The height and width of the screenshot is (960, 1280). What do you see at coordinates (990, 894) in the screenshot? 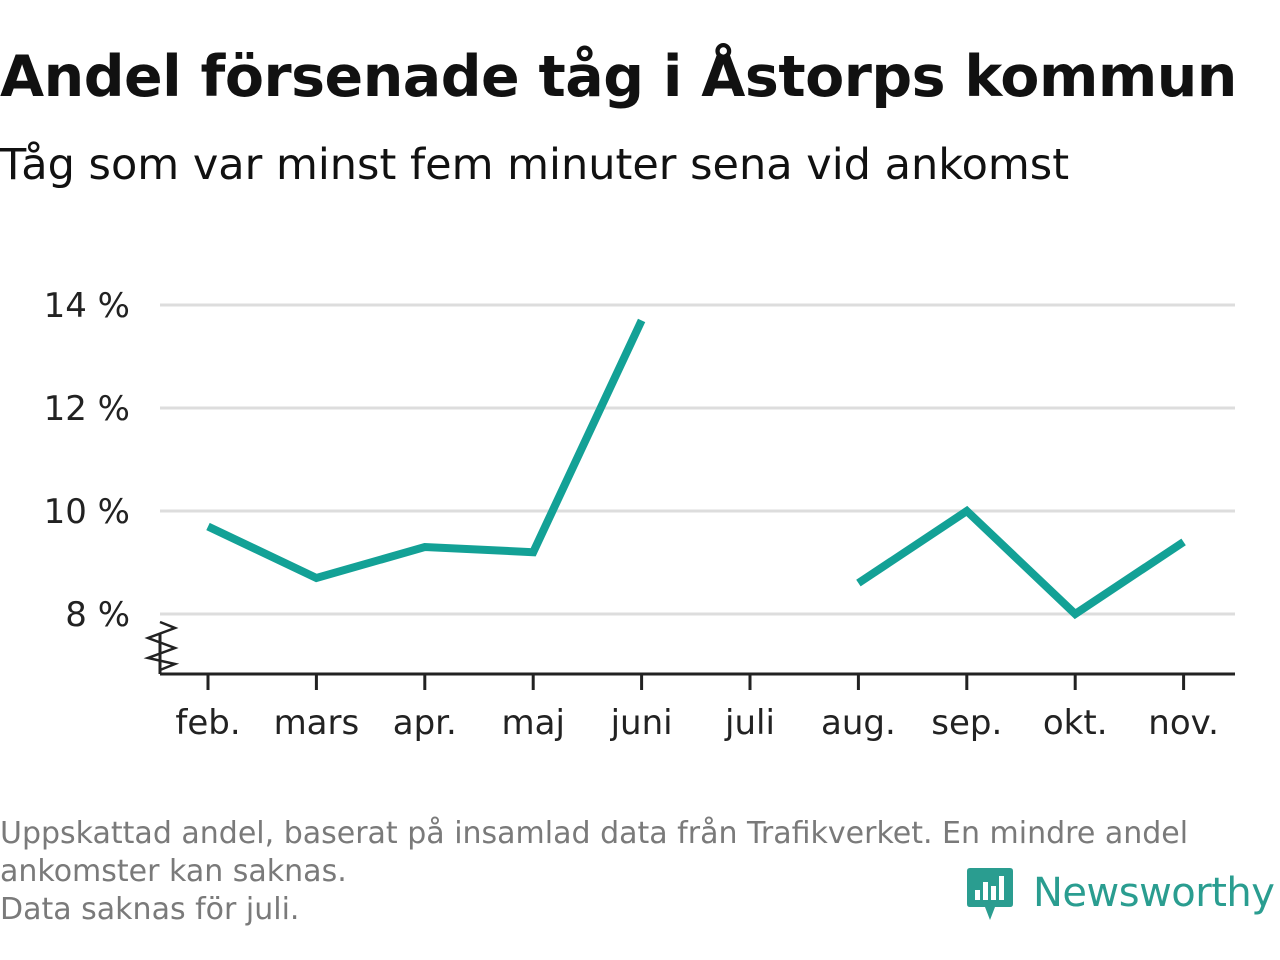
I see `newsworthy-logo-icon` at bounding box center [990, 894].